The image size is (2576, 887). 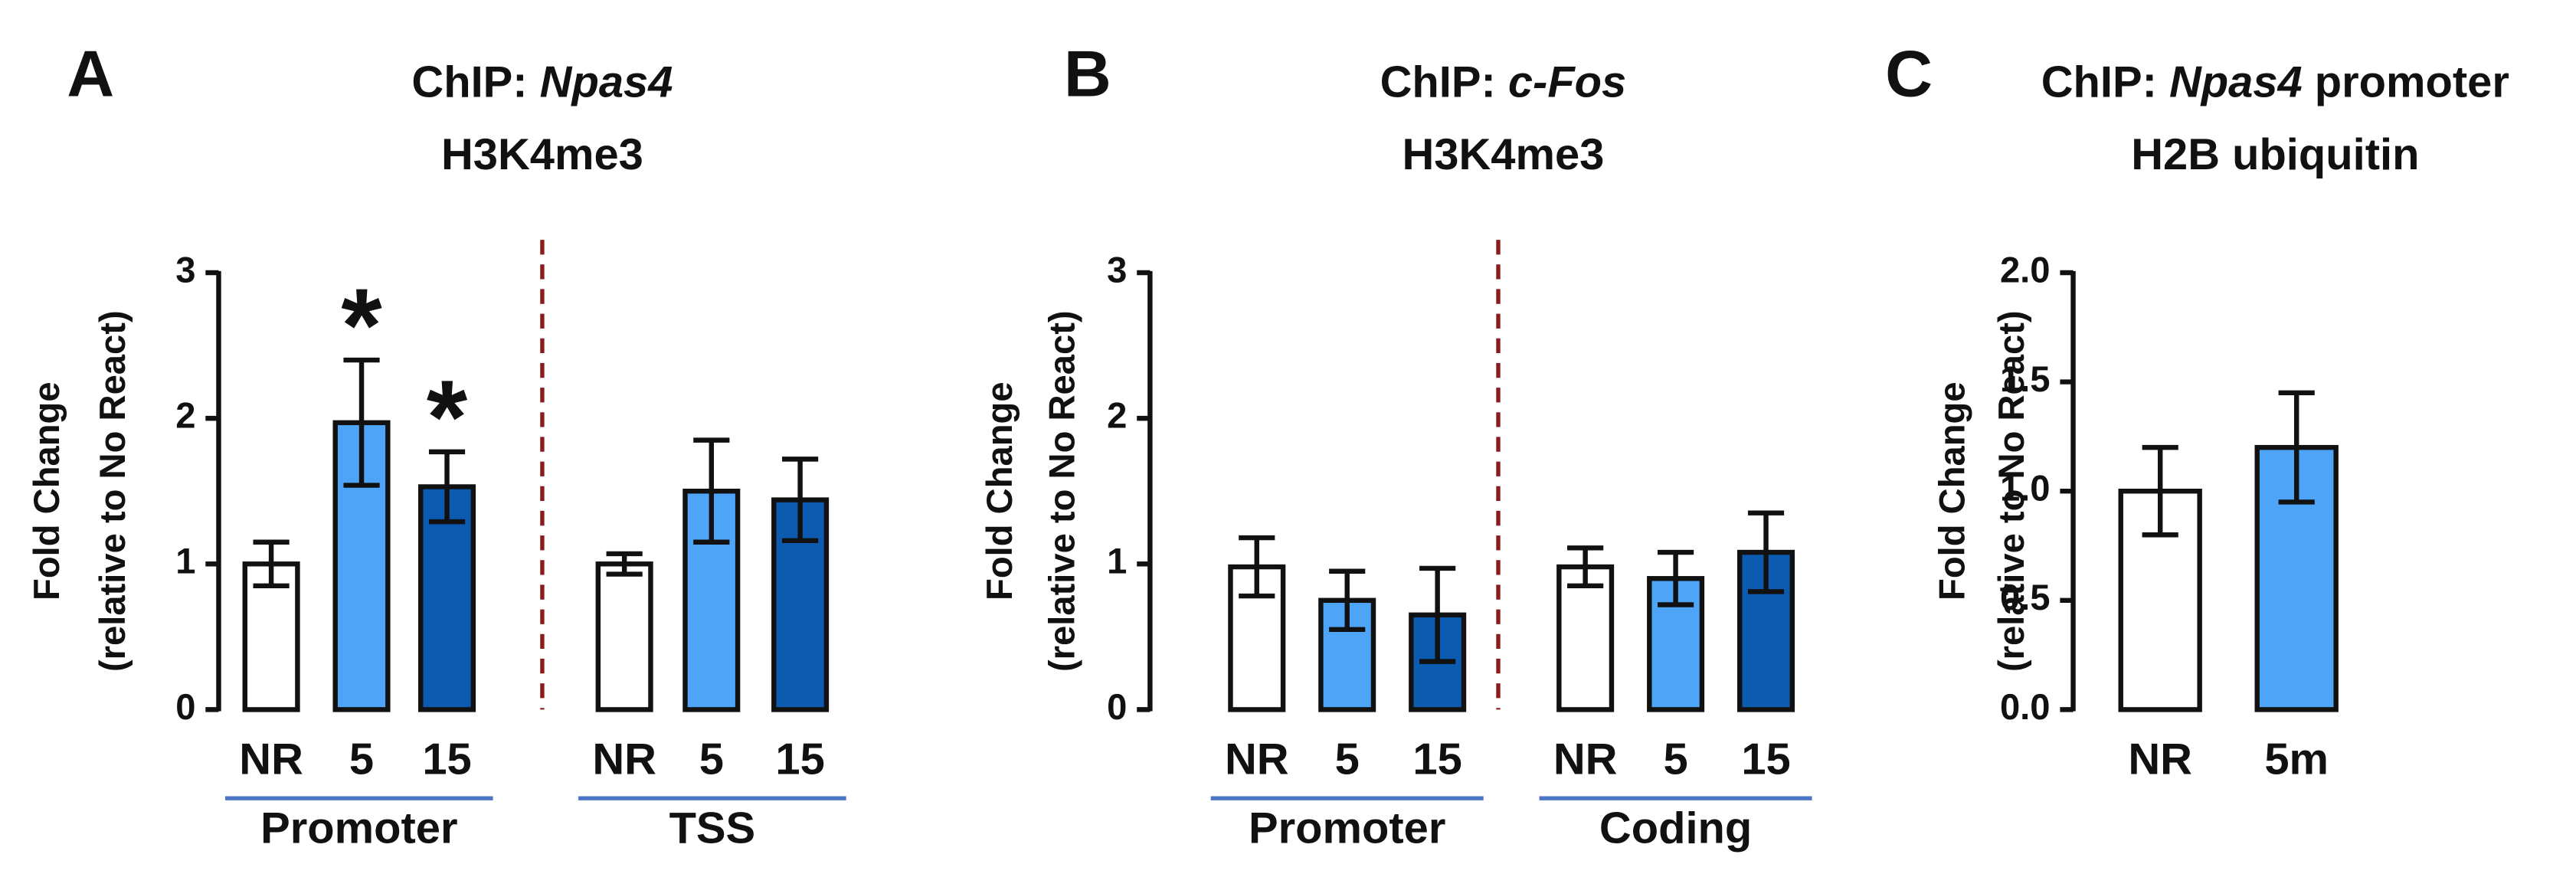 What do you see at coordinates (2025, 270) in the screenshot?
I see `y-tick-label: 2.0` at bounding box center [2025, 270].